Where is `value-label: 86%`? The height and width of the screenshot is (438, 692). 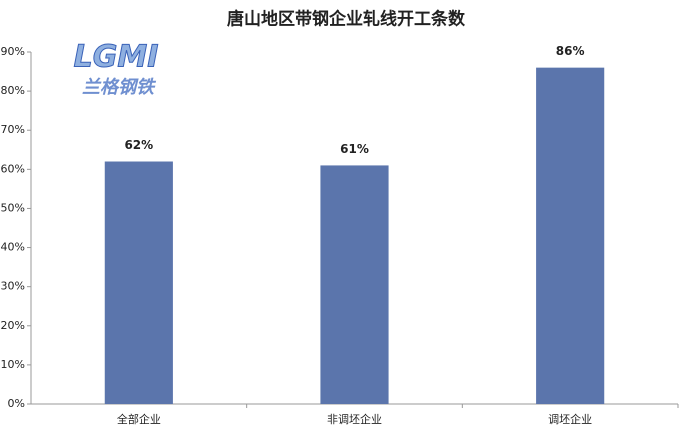 value-label: 86% is located at coordinates (570, 51).